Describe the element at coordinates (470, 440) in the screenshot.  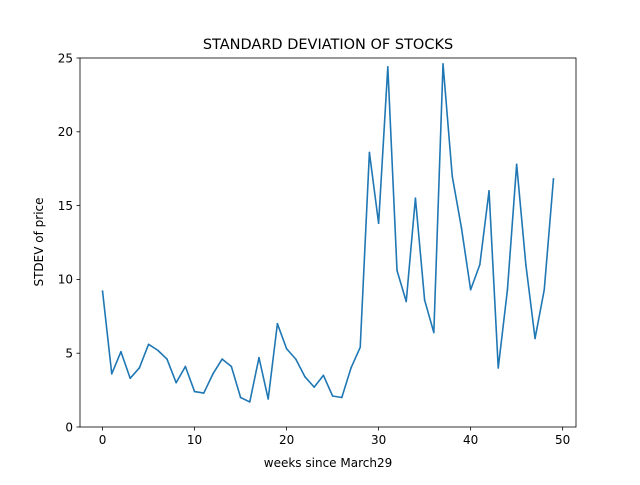
I see `x-tick-label: 40` at that location.